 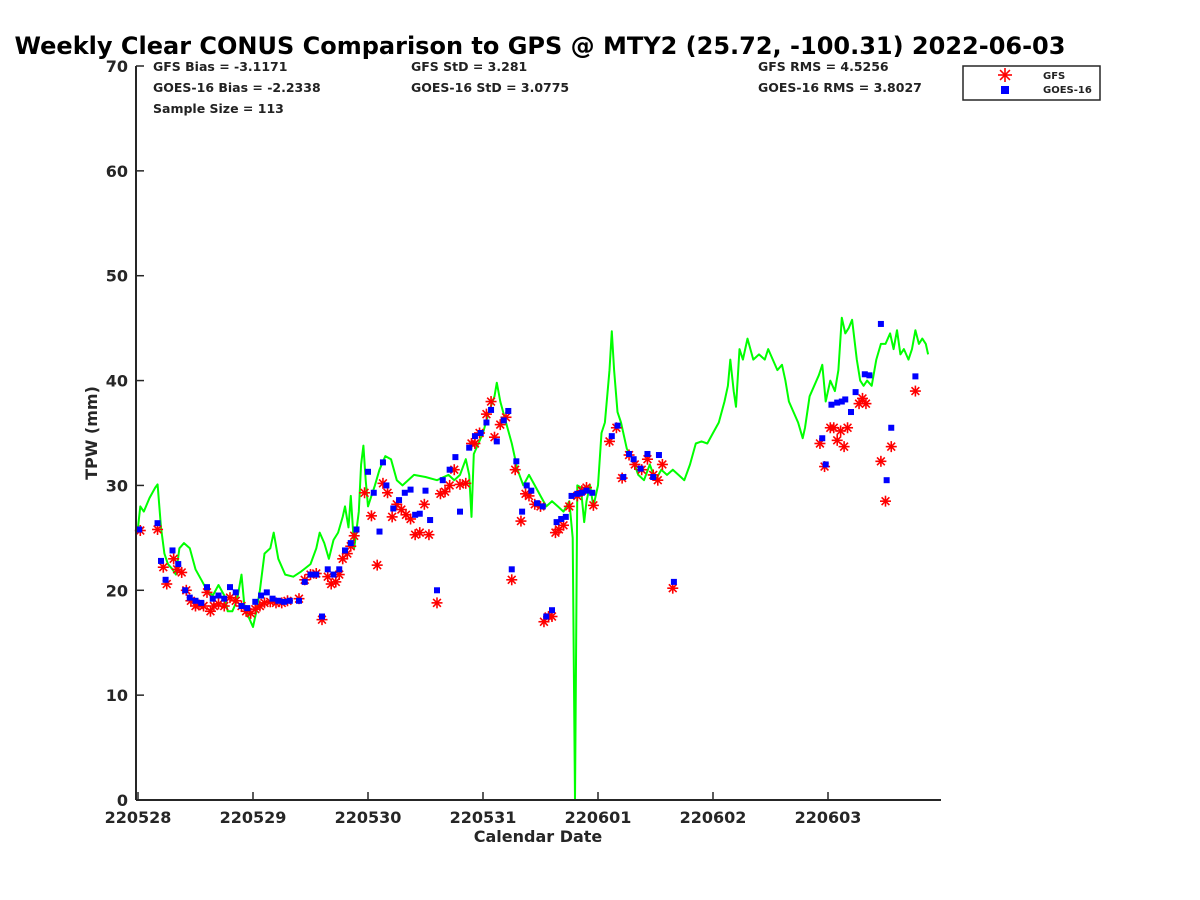 What do you see at coordinates (218, 108) in the screenshot?
I see `stat-sample-size: Sample Size = 113` at bounding box center [218, 108].